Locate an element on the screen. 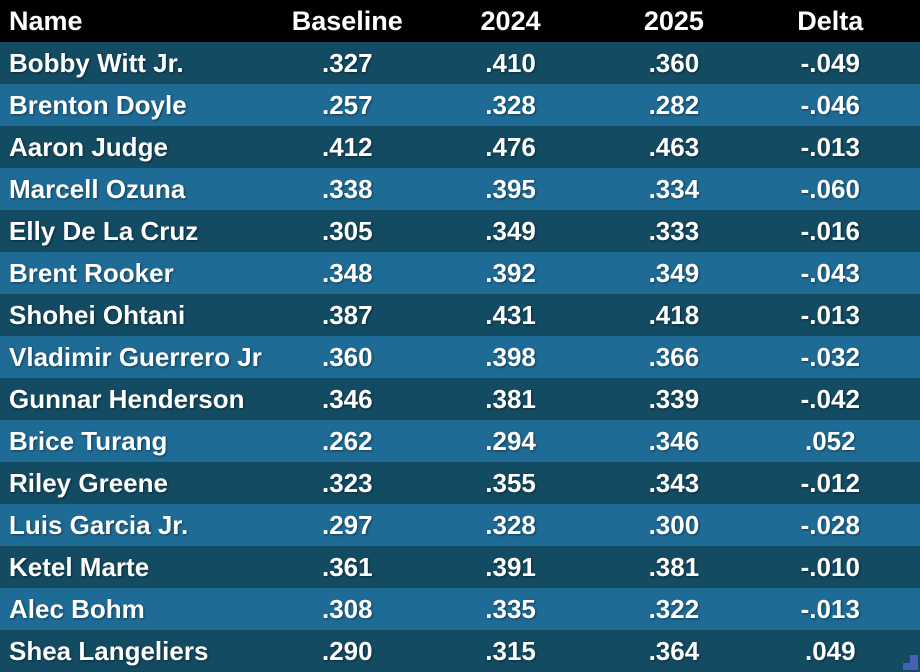 This screenshot has width=920, height=672. cell-y2025: .322 is located at coordinates (674, 608).